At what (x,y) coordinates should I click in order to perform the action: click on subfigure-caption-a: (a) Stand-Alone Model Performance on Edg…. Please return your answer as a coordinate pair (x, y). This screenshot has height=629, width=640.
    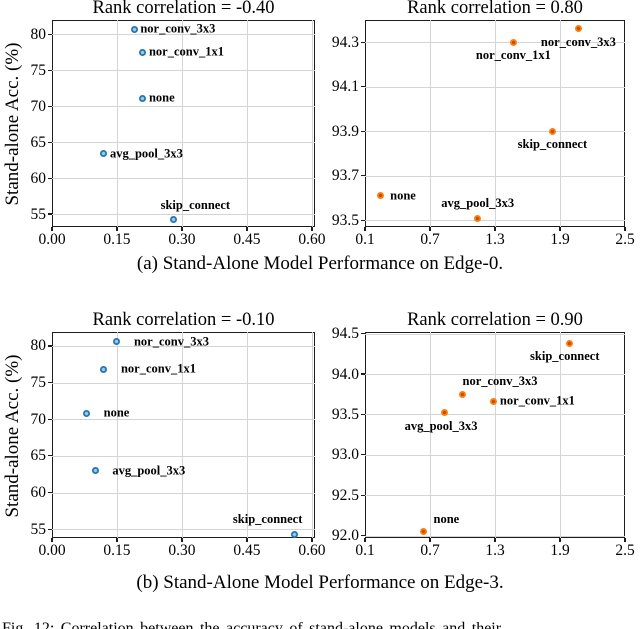
    Looking at the image, I should click on (320, 263).